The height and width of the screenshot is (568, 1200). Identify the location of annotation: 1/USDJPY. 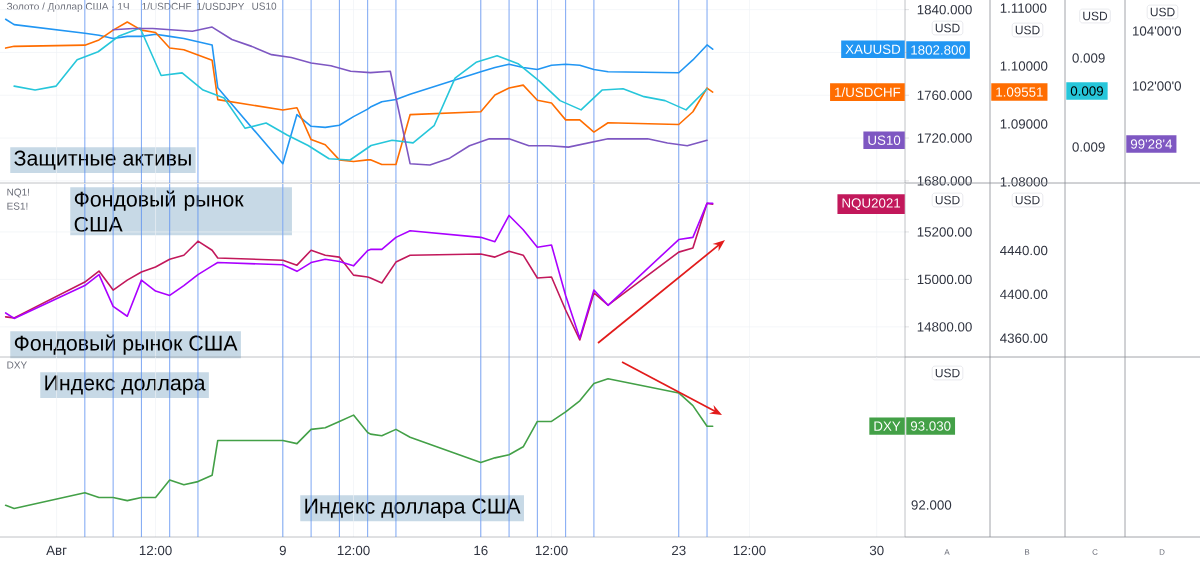
(221, 6).